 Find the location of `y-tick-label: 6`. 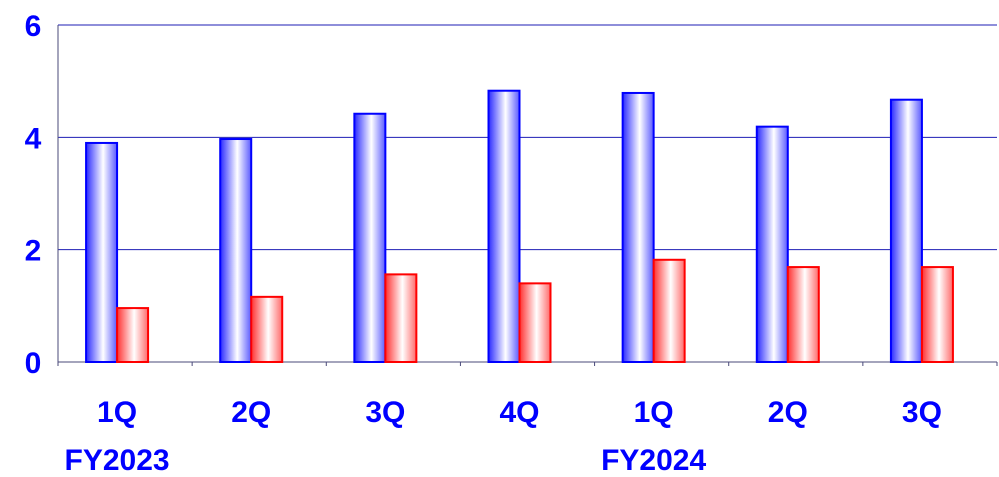

y-tick-label: 6 is located at coordinates (33, 26).